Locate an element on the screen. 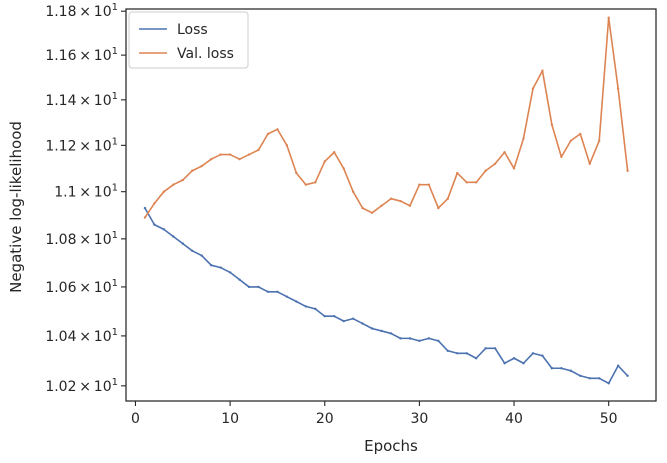 This screenshot has width=667, height=463. y-axis-label: Negative log-likelihood is located at coordinates (16, 207).